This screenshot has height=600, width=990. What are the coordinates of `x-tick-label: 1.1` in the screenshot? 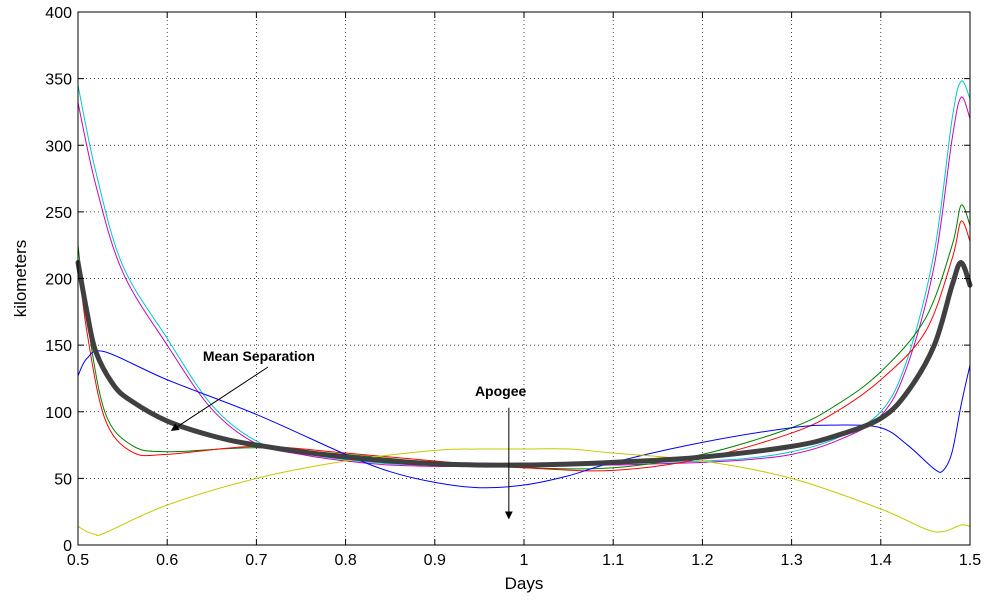 It's located at (613, 560).